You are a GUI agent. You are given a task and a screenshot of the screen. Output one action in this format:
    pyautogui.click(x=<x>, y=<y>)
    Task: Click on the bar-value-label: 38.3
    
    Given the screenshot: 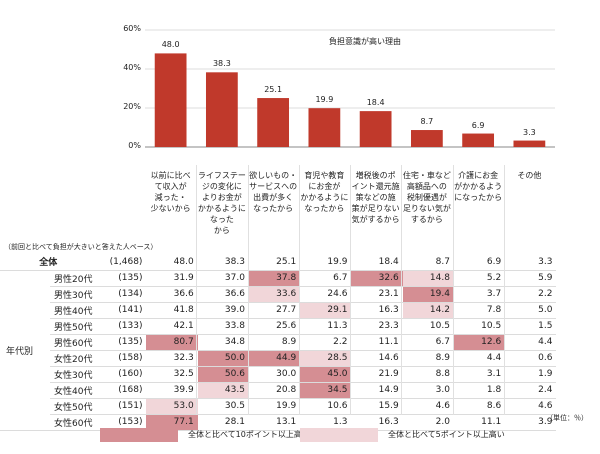 What is the action you would take?
    pyautogui.click(x=221, y=64)
    